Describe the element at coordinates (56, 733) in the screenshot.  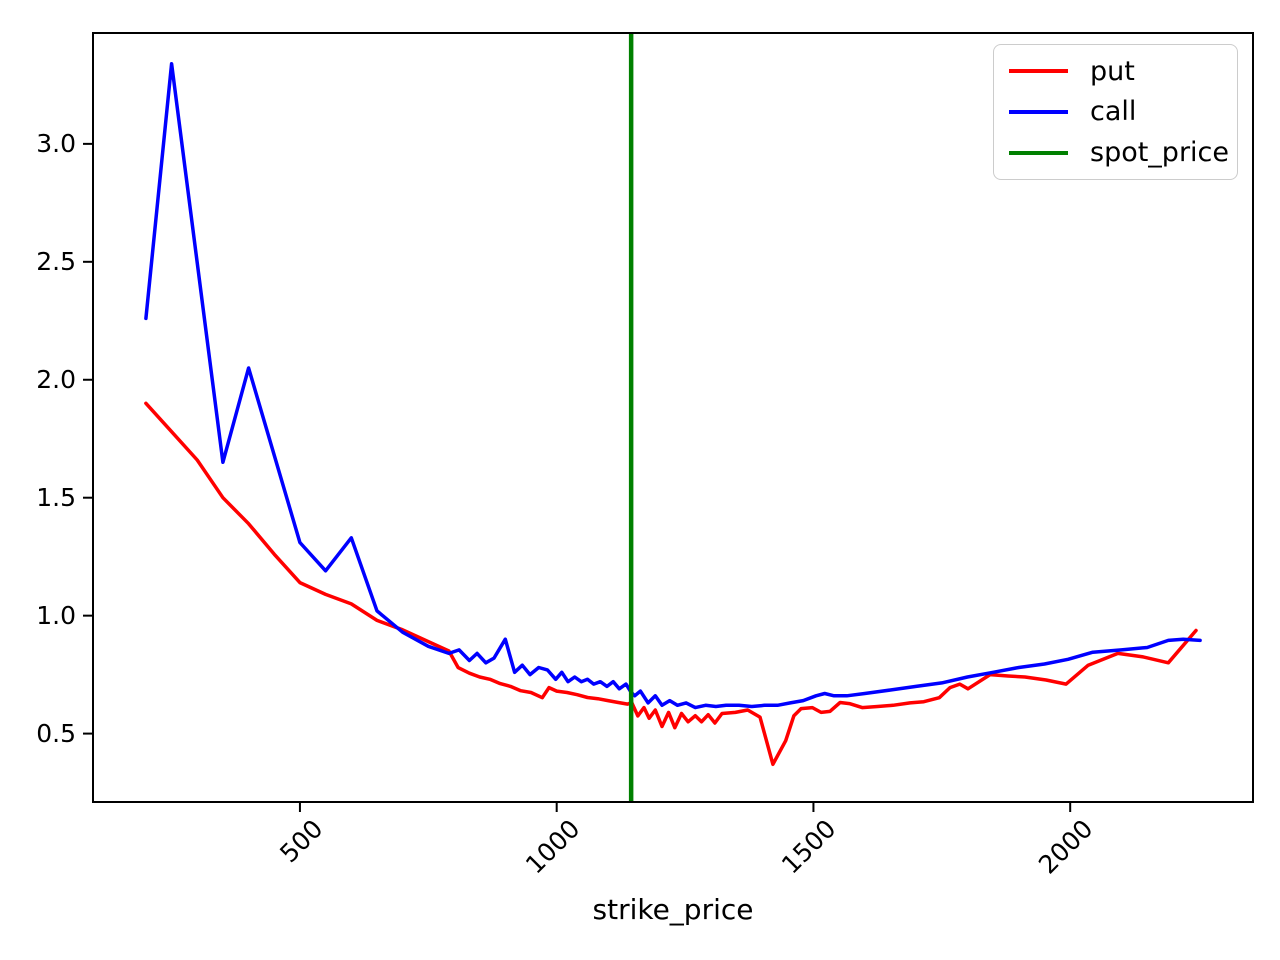
I see `y-tick-label: 0.5` at that location.